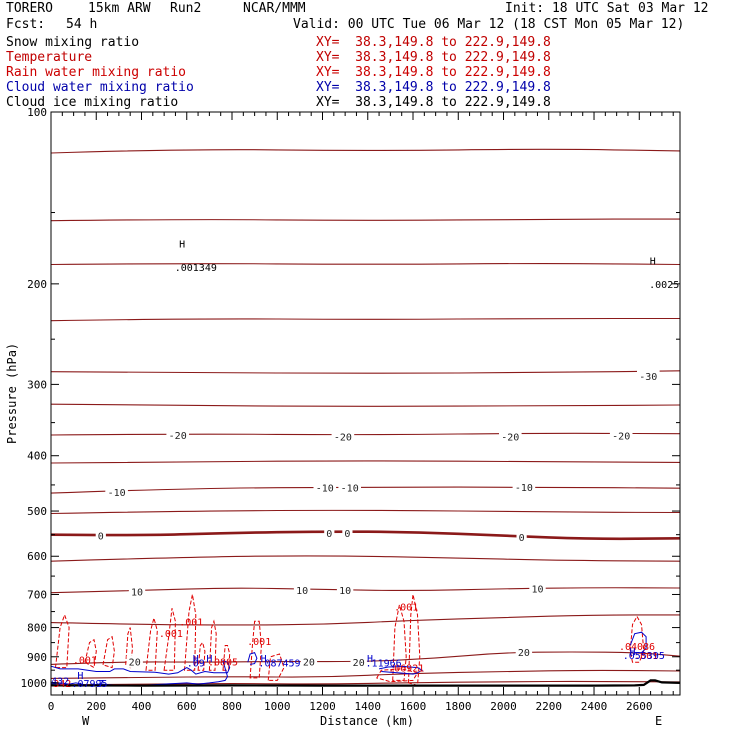  I want to click on rain-label-6: .04086, so click(637, 647).